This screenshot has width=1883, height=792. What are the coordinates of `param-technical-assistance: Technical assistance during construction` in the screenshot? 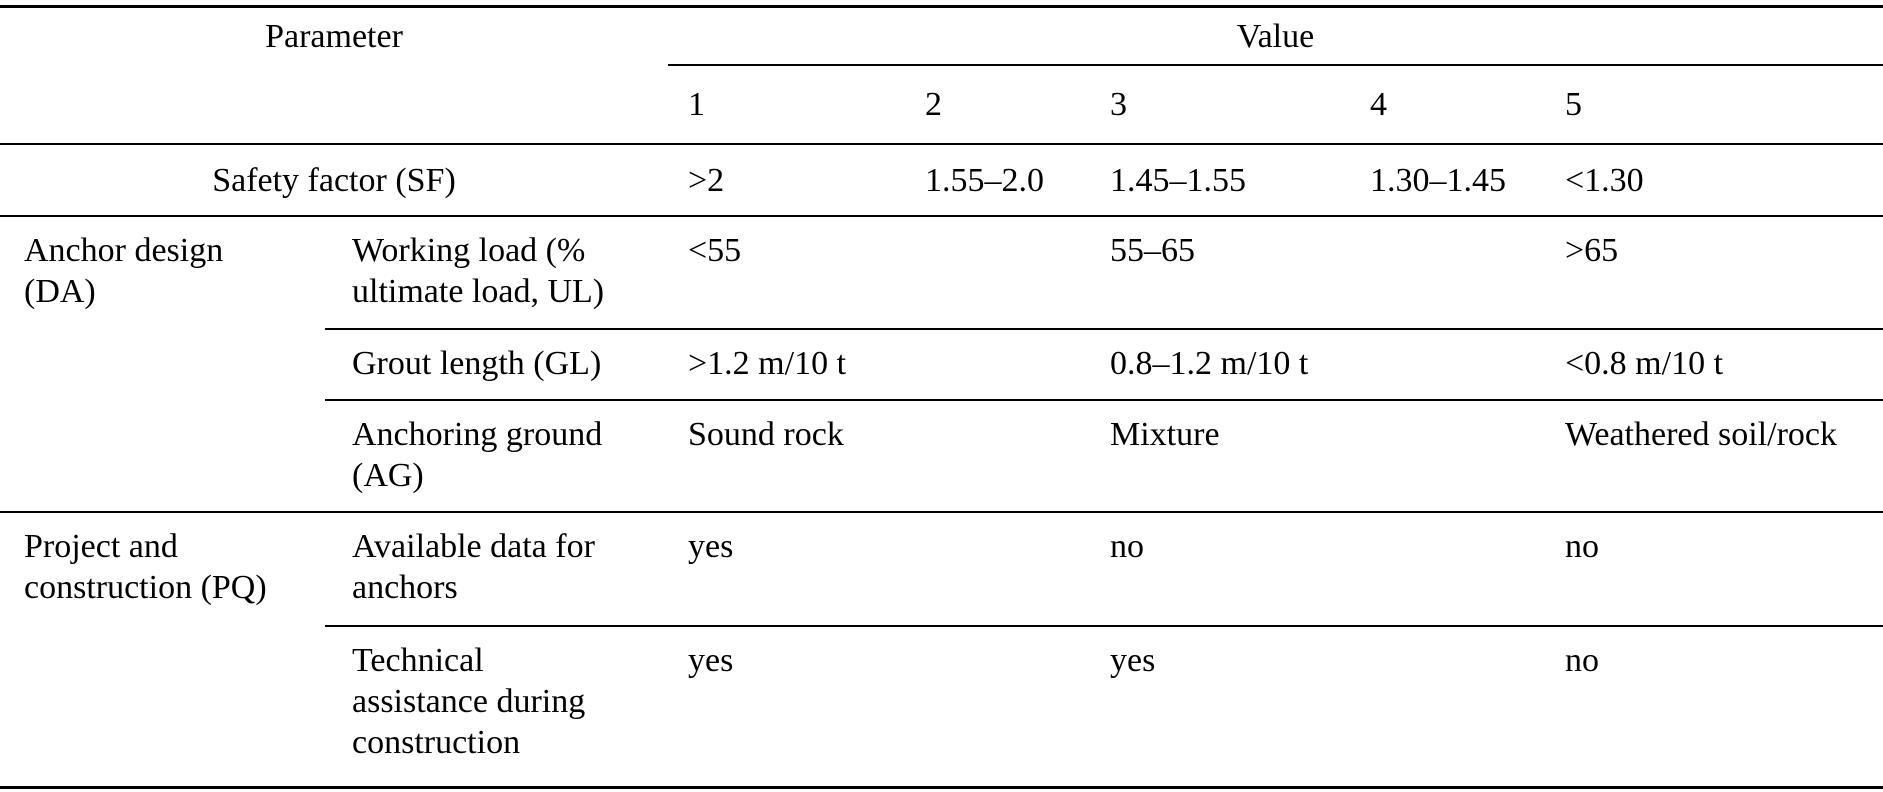 It's located at (469, 701).